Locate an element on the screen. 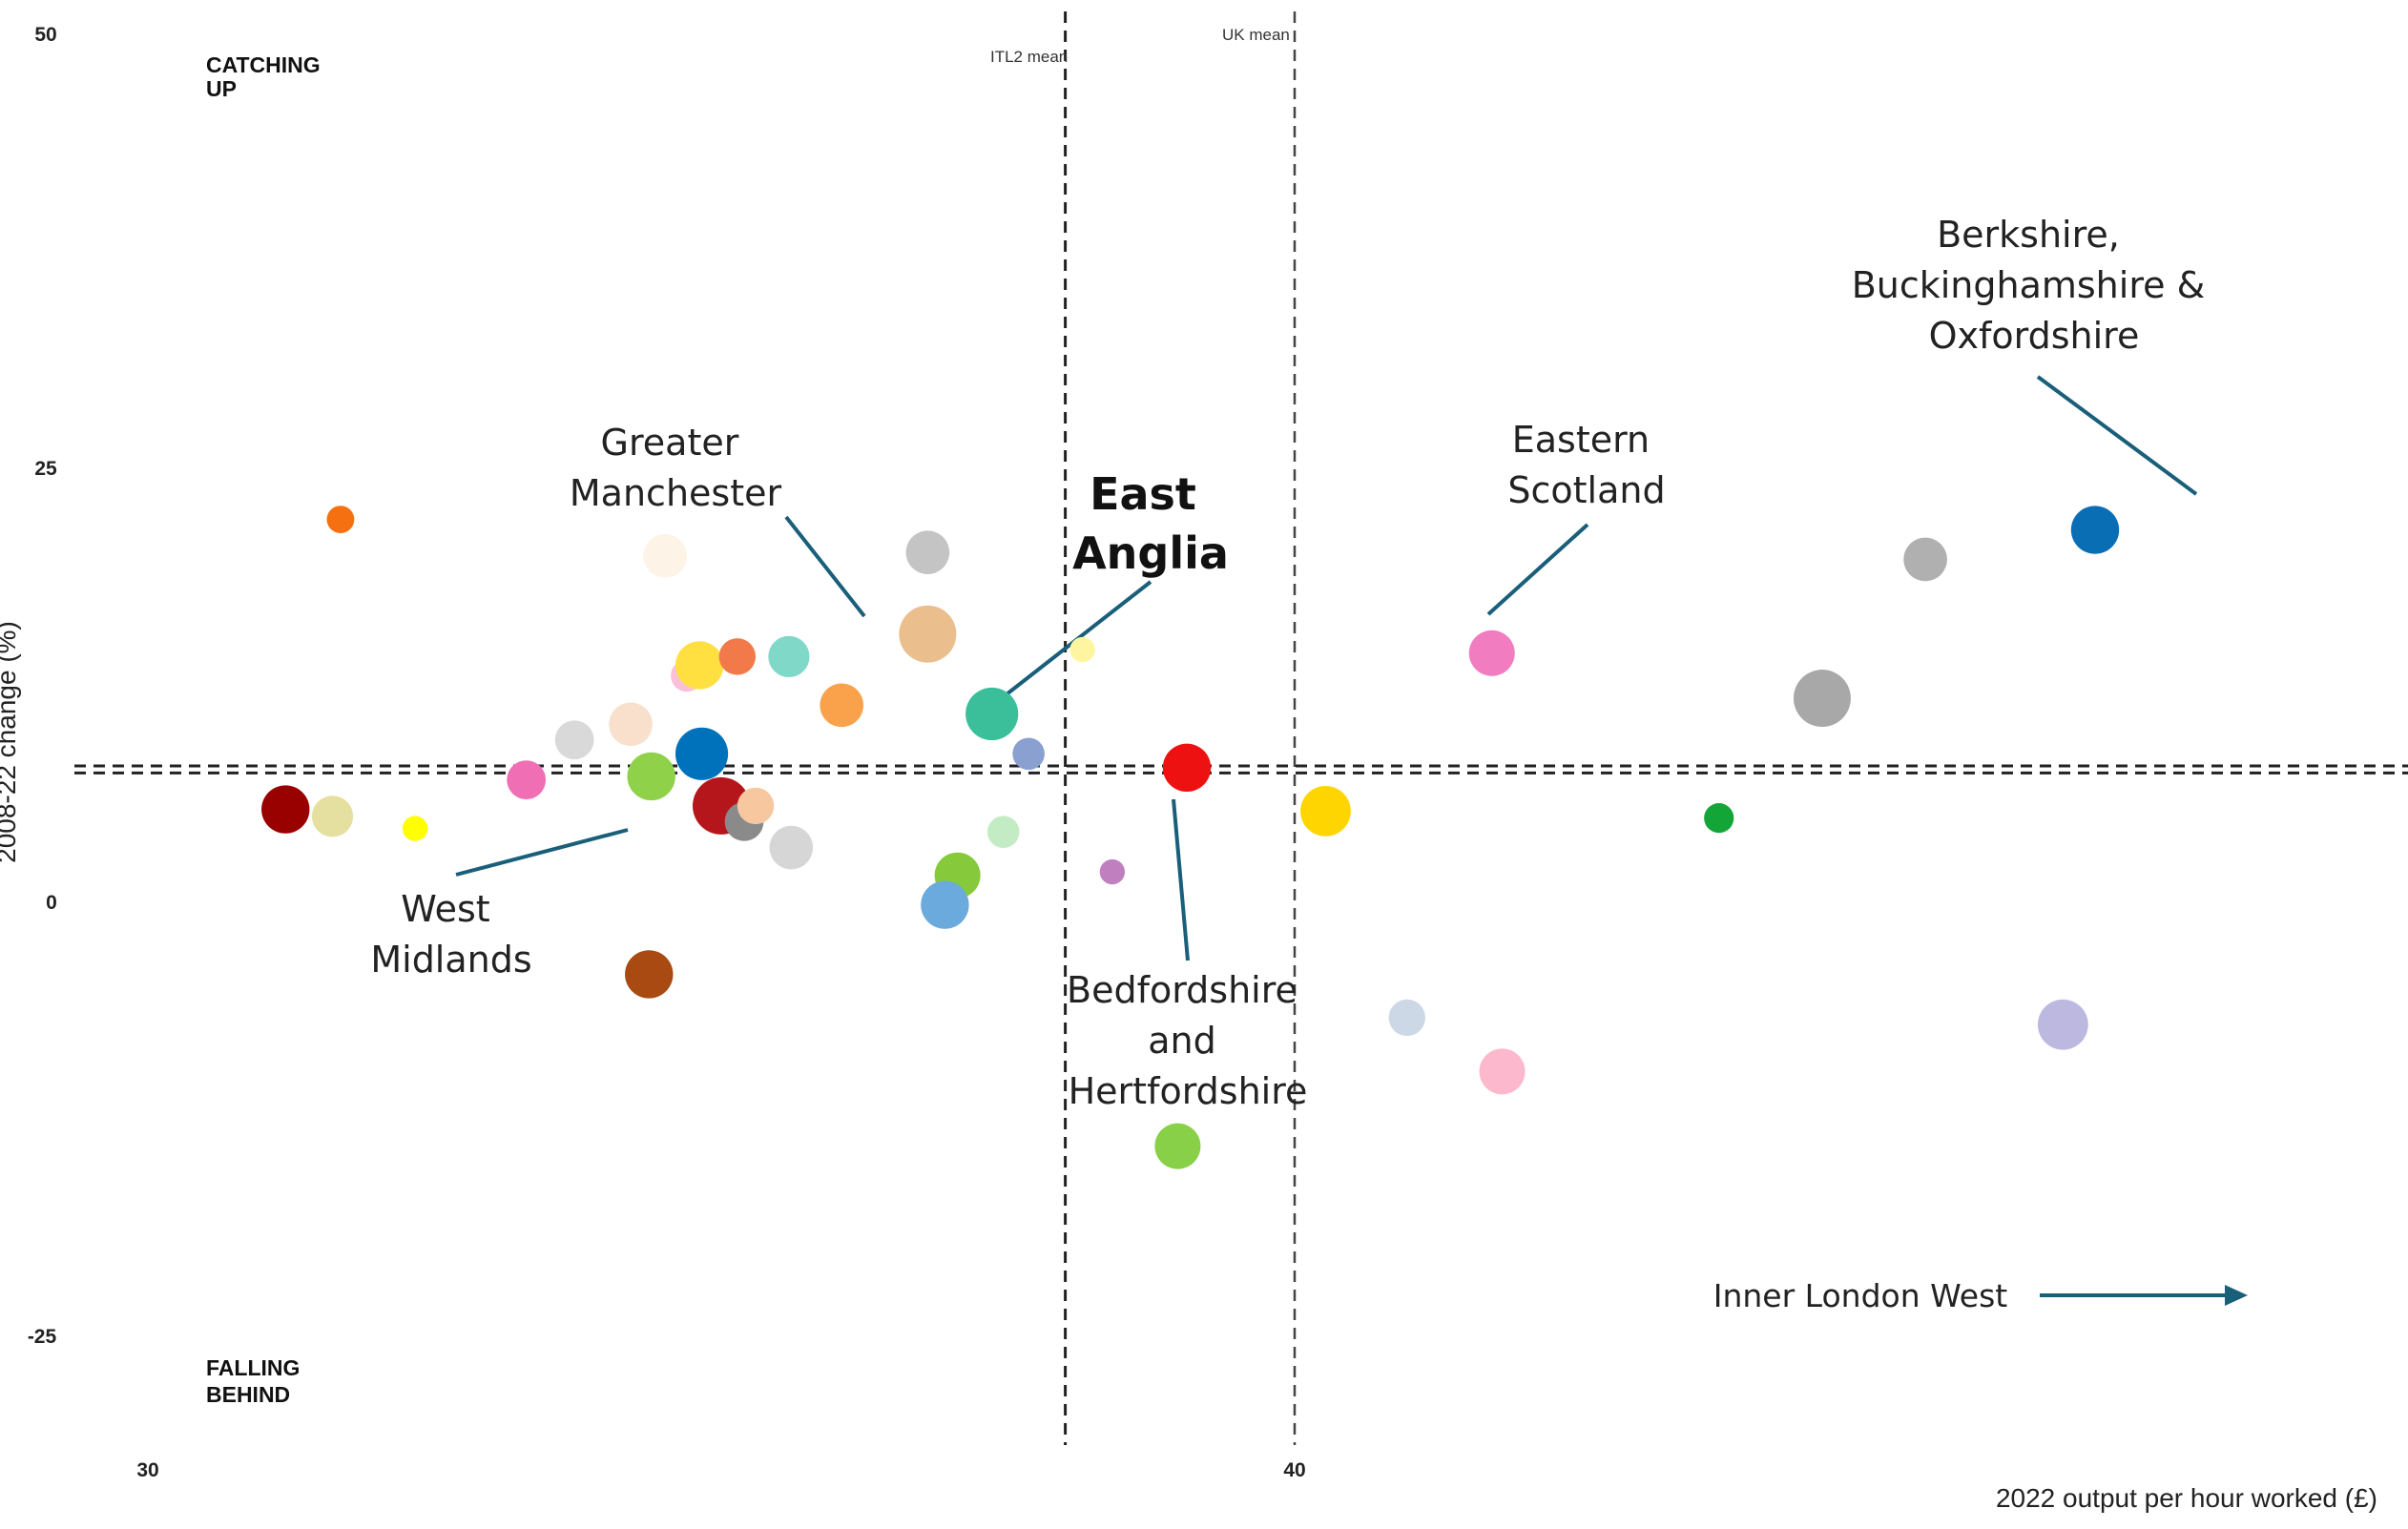 The height and width of the screenshot is (1529, 2408). annotation-berkshire-line-2: Buckinghamshire & is located at coordinates (2029, 285).